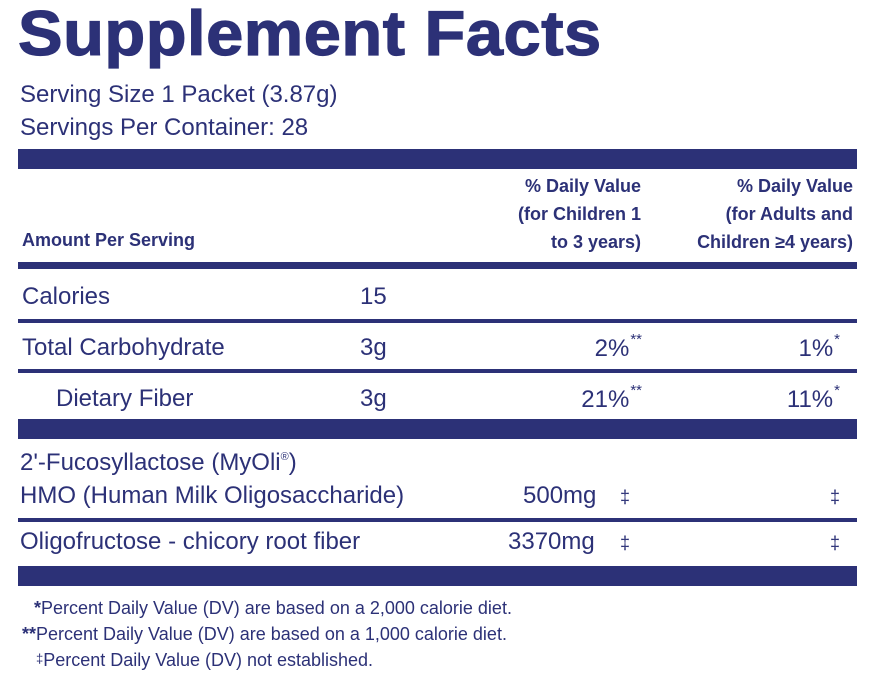 The height and width of the screenshot is (693, 878). I want to click on dv-children-dietary-fiber: 21%**, so click(611, 398).